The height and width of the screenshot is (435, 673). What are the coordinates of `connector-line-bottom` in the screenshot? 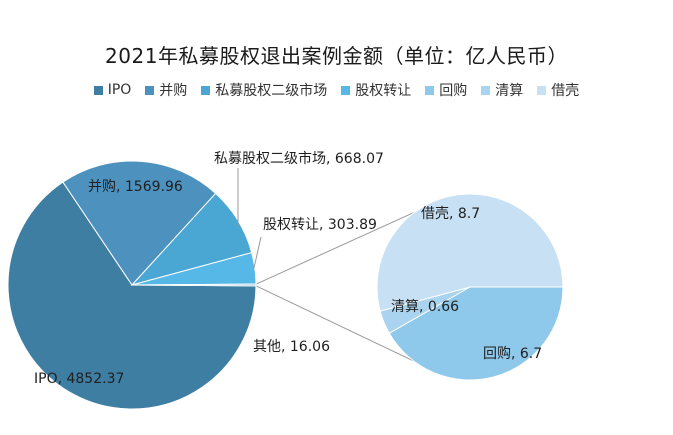 It's located at (343, 327).